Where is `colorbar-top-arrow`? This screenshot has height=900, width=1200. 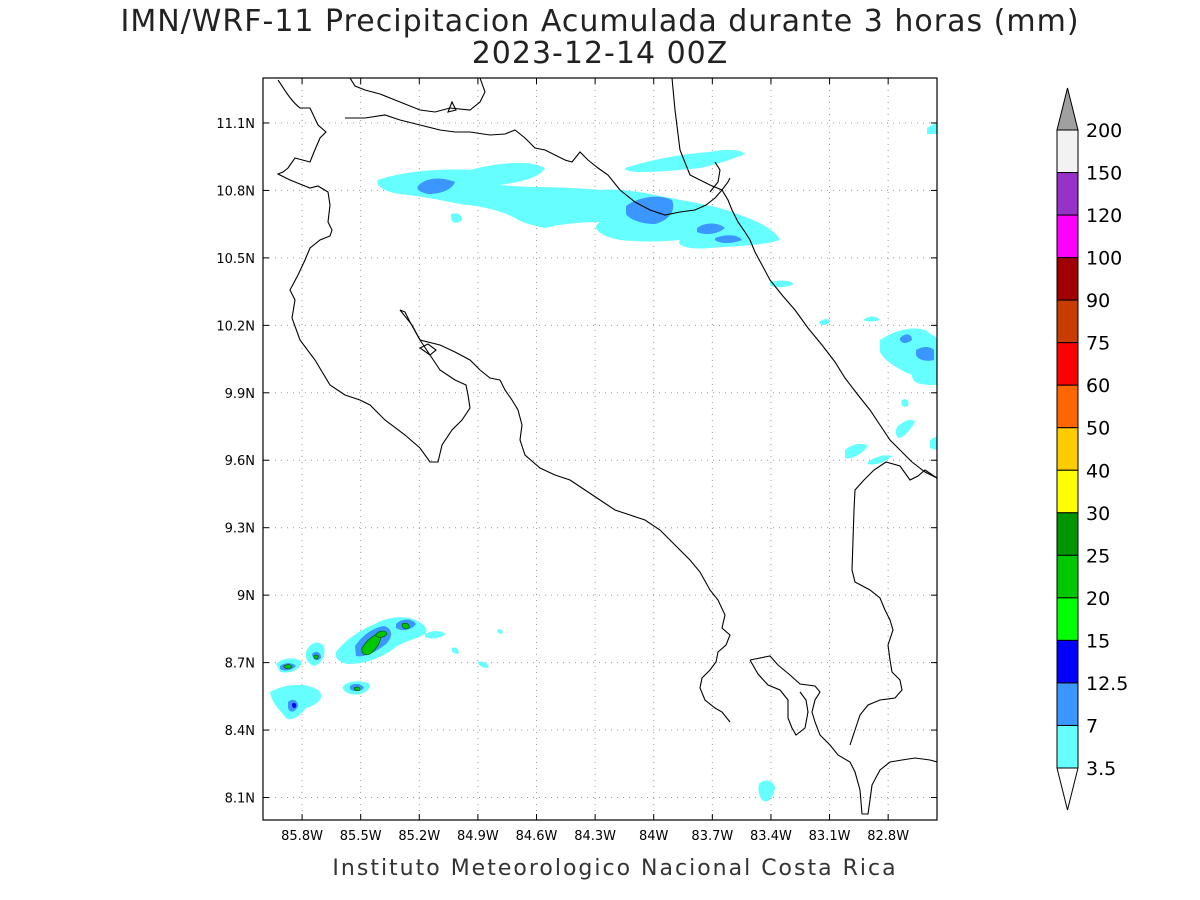
colorbar-top-arrow is located at coordinates (1067, 109).